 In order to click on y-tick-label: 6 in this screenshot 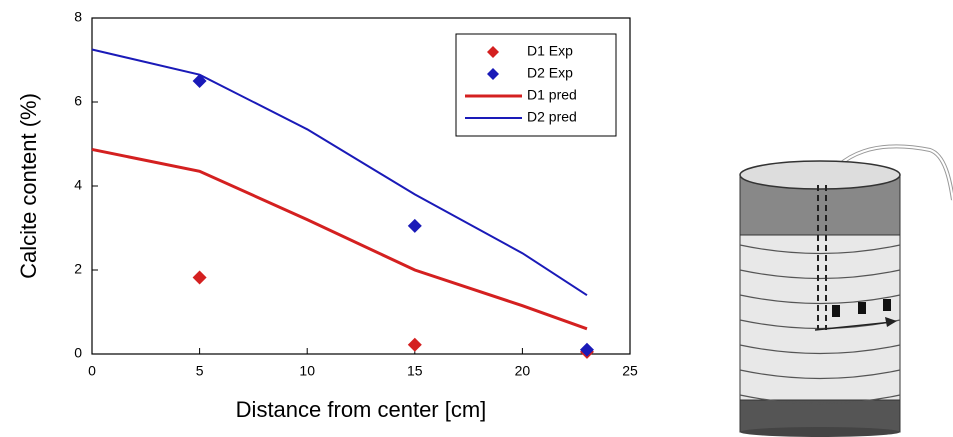, I will do `click(78, 101)`.